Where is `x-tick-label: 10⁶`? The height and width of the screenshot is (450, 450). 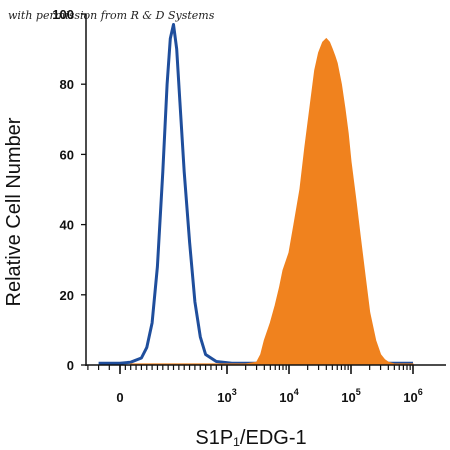
x-tick-label: 10⁶ is located at coordinates (412, 396).